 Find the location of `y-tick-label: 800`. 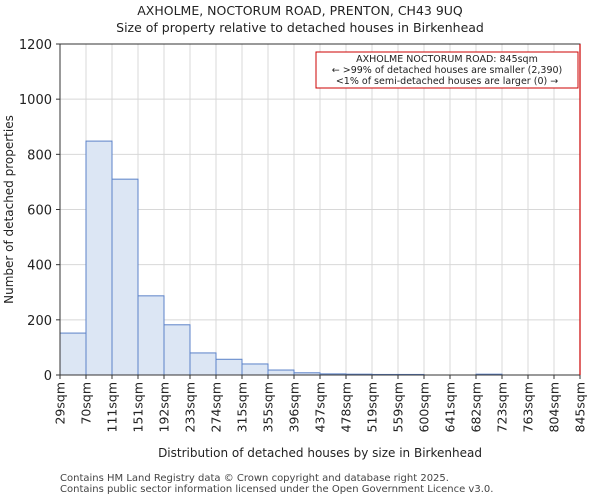

y-tick-label: 800 is located at coordinates (39, 155).